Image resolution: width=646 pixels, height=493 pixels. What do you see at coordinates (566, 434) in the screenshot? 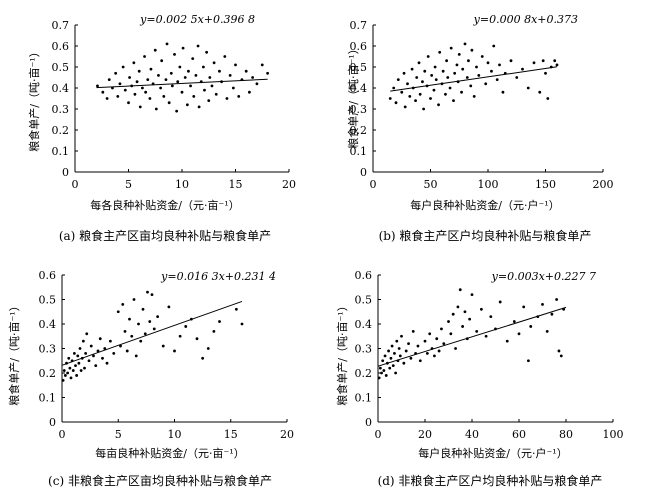
I see `panel-d-x-tick-label: 80` at bounding box center [566, 434].